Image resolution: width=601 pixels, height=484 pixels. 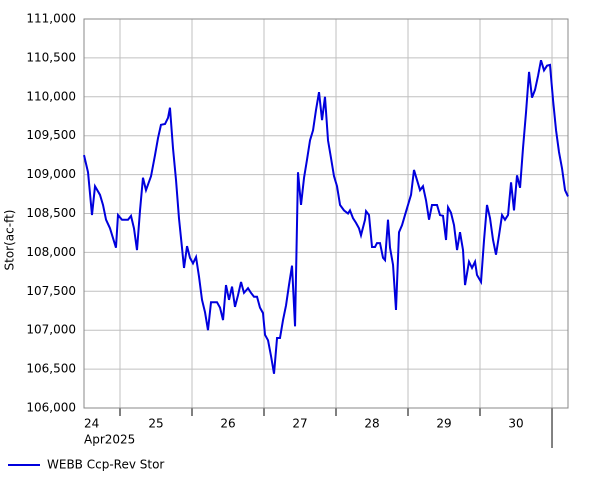 What do you see at coordinates (51, 213) in the screenshot?
I see `y-tick-label: 108,500` at bounding box center [51, 213].